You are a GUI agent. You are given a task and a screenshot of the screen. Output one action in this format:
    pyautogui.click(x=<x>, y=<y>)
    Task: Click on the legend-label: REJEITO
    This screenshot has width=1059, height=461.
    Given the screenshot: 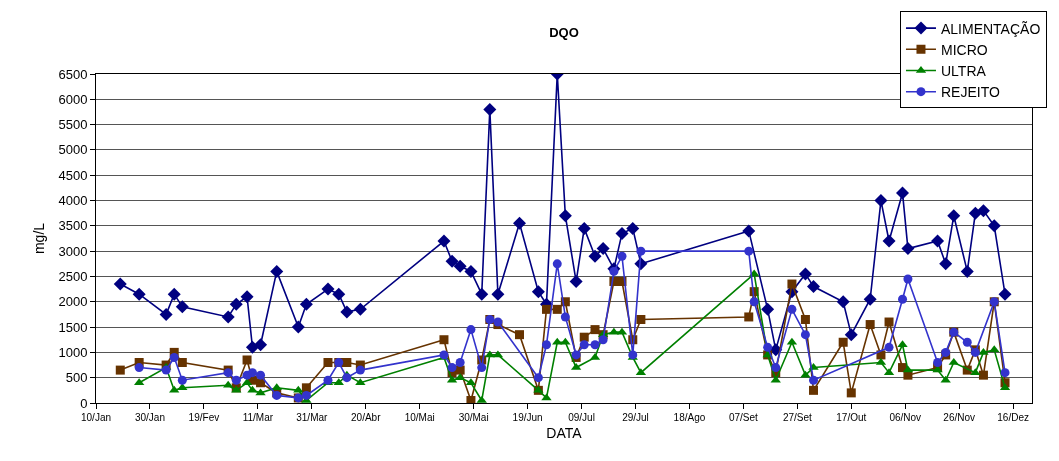 What is the action you would take?
    pyautogui.click(x=970, y=92)
    